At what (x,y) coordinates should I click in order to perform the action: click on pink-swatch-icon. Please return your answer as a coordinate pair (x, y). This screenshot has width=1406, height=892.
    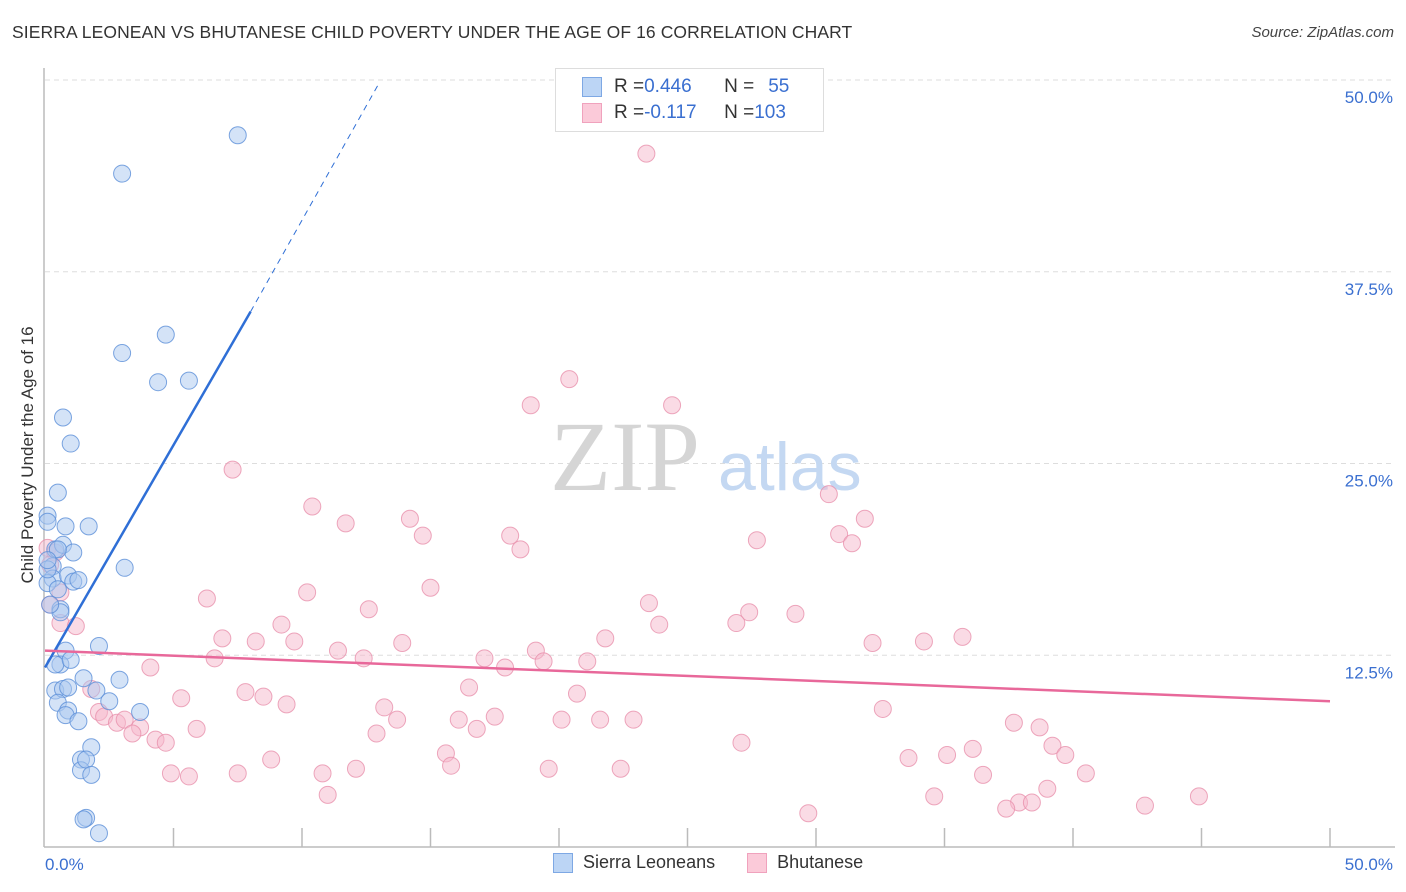
    Looking at the image, I should click on (592, 113).